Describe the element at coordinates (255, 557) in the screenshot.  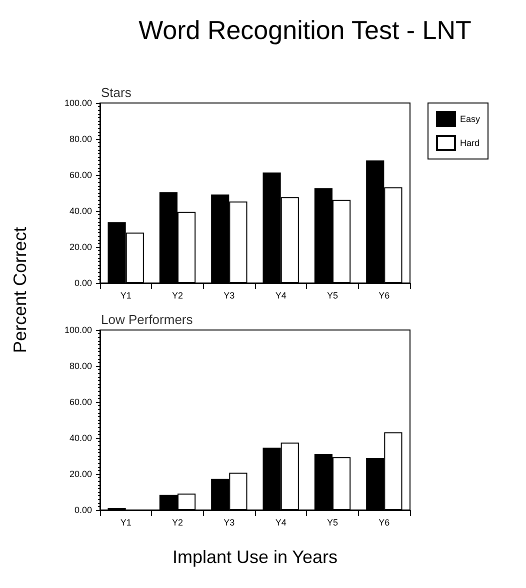
I see `x-axis-title: Implant Use in Years` at that location.